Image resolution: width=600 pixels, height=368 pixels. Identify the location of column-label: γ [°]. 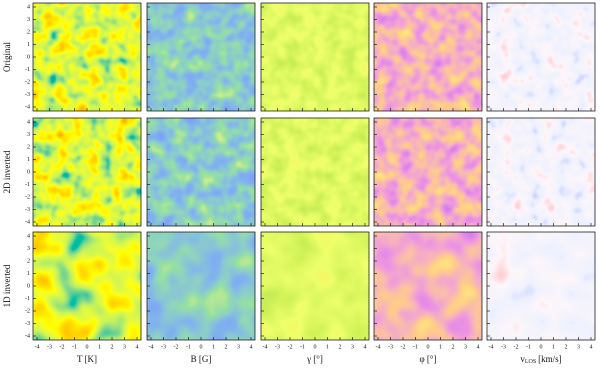
(314, 359).